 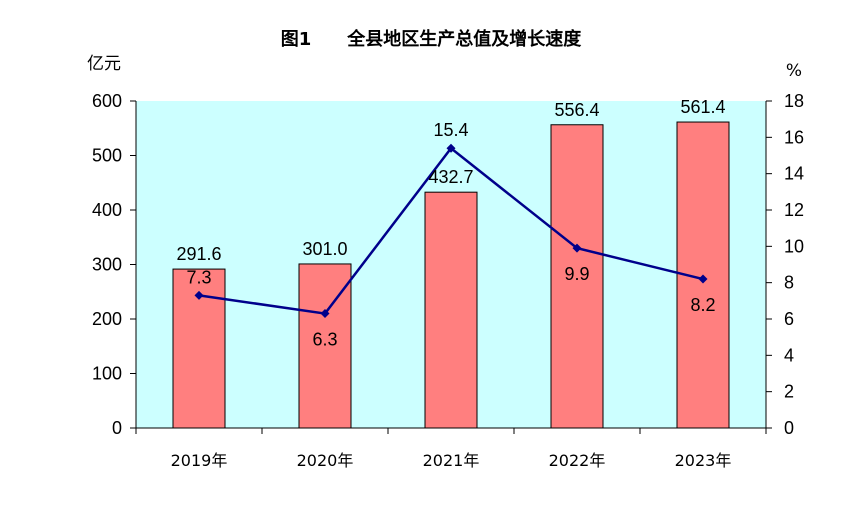 I want to click on bar-2022年, so click(x=577, y=276).